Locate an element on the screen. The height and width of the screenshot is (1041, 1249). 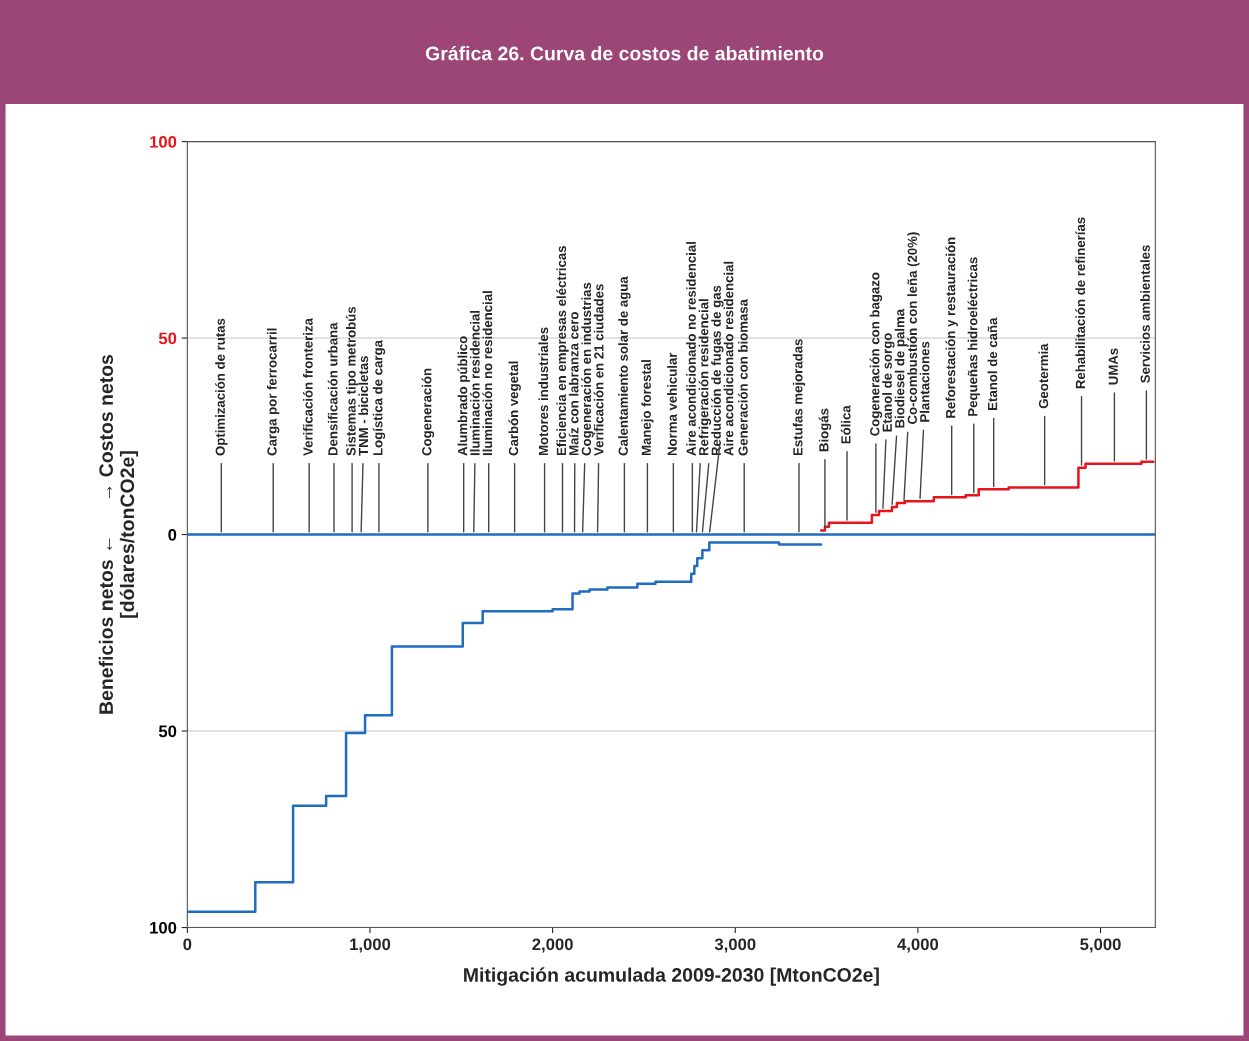
annotation: Eficiencia en empresas eléctricas is located at coordinates (562, 350).